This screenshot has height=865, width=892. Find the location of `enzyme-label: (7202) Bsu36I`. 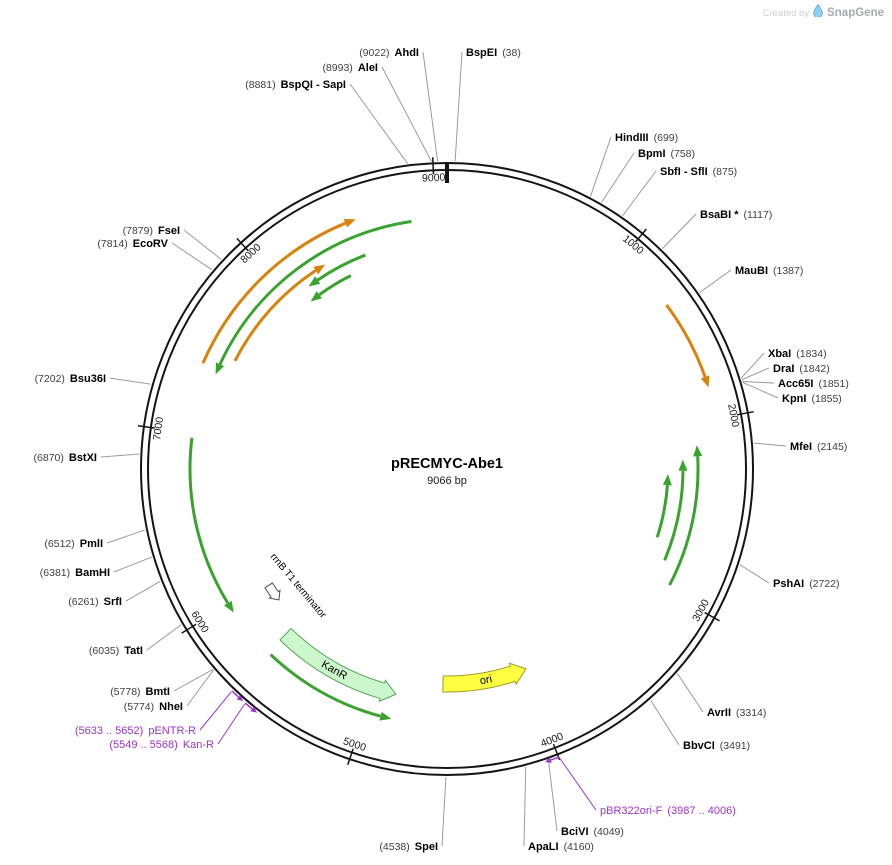

enzyme-label: (7202) Bsu36I is located at coordinates (70, 379).